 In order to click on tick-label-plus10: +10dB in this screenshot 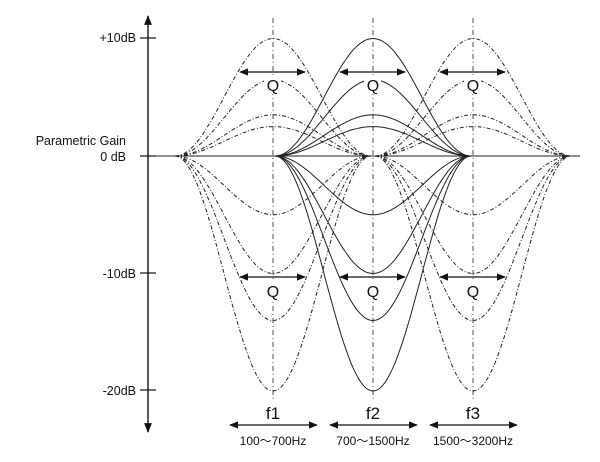, I will do `click(118, 38)`.